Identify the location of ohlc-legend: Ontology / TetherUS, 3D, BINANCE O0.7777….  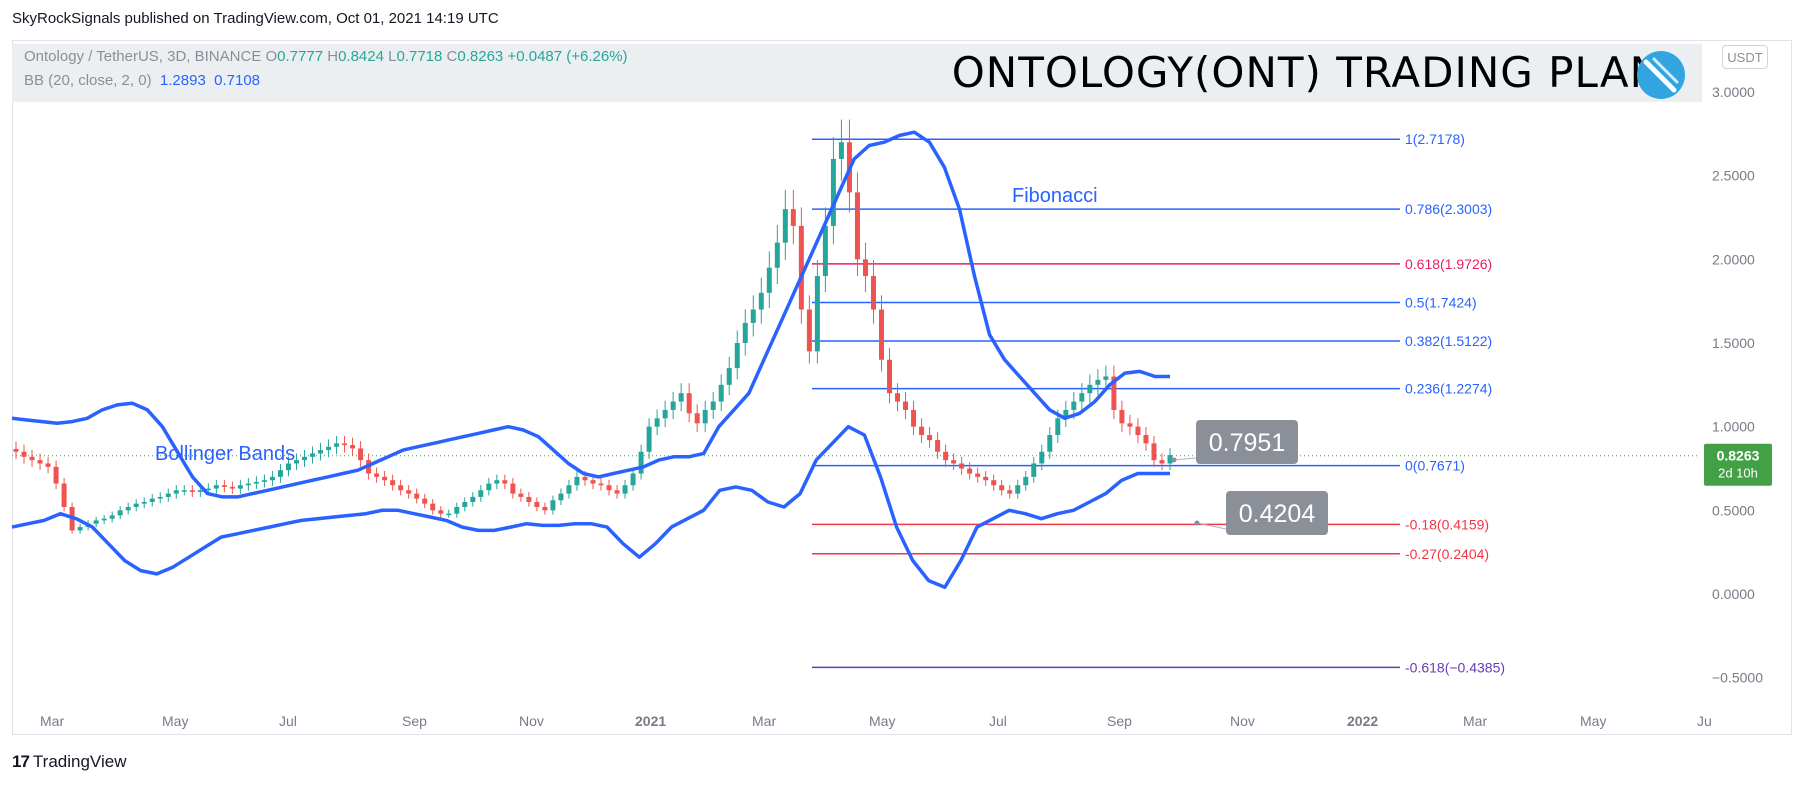
(326, 56).